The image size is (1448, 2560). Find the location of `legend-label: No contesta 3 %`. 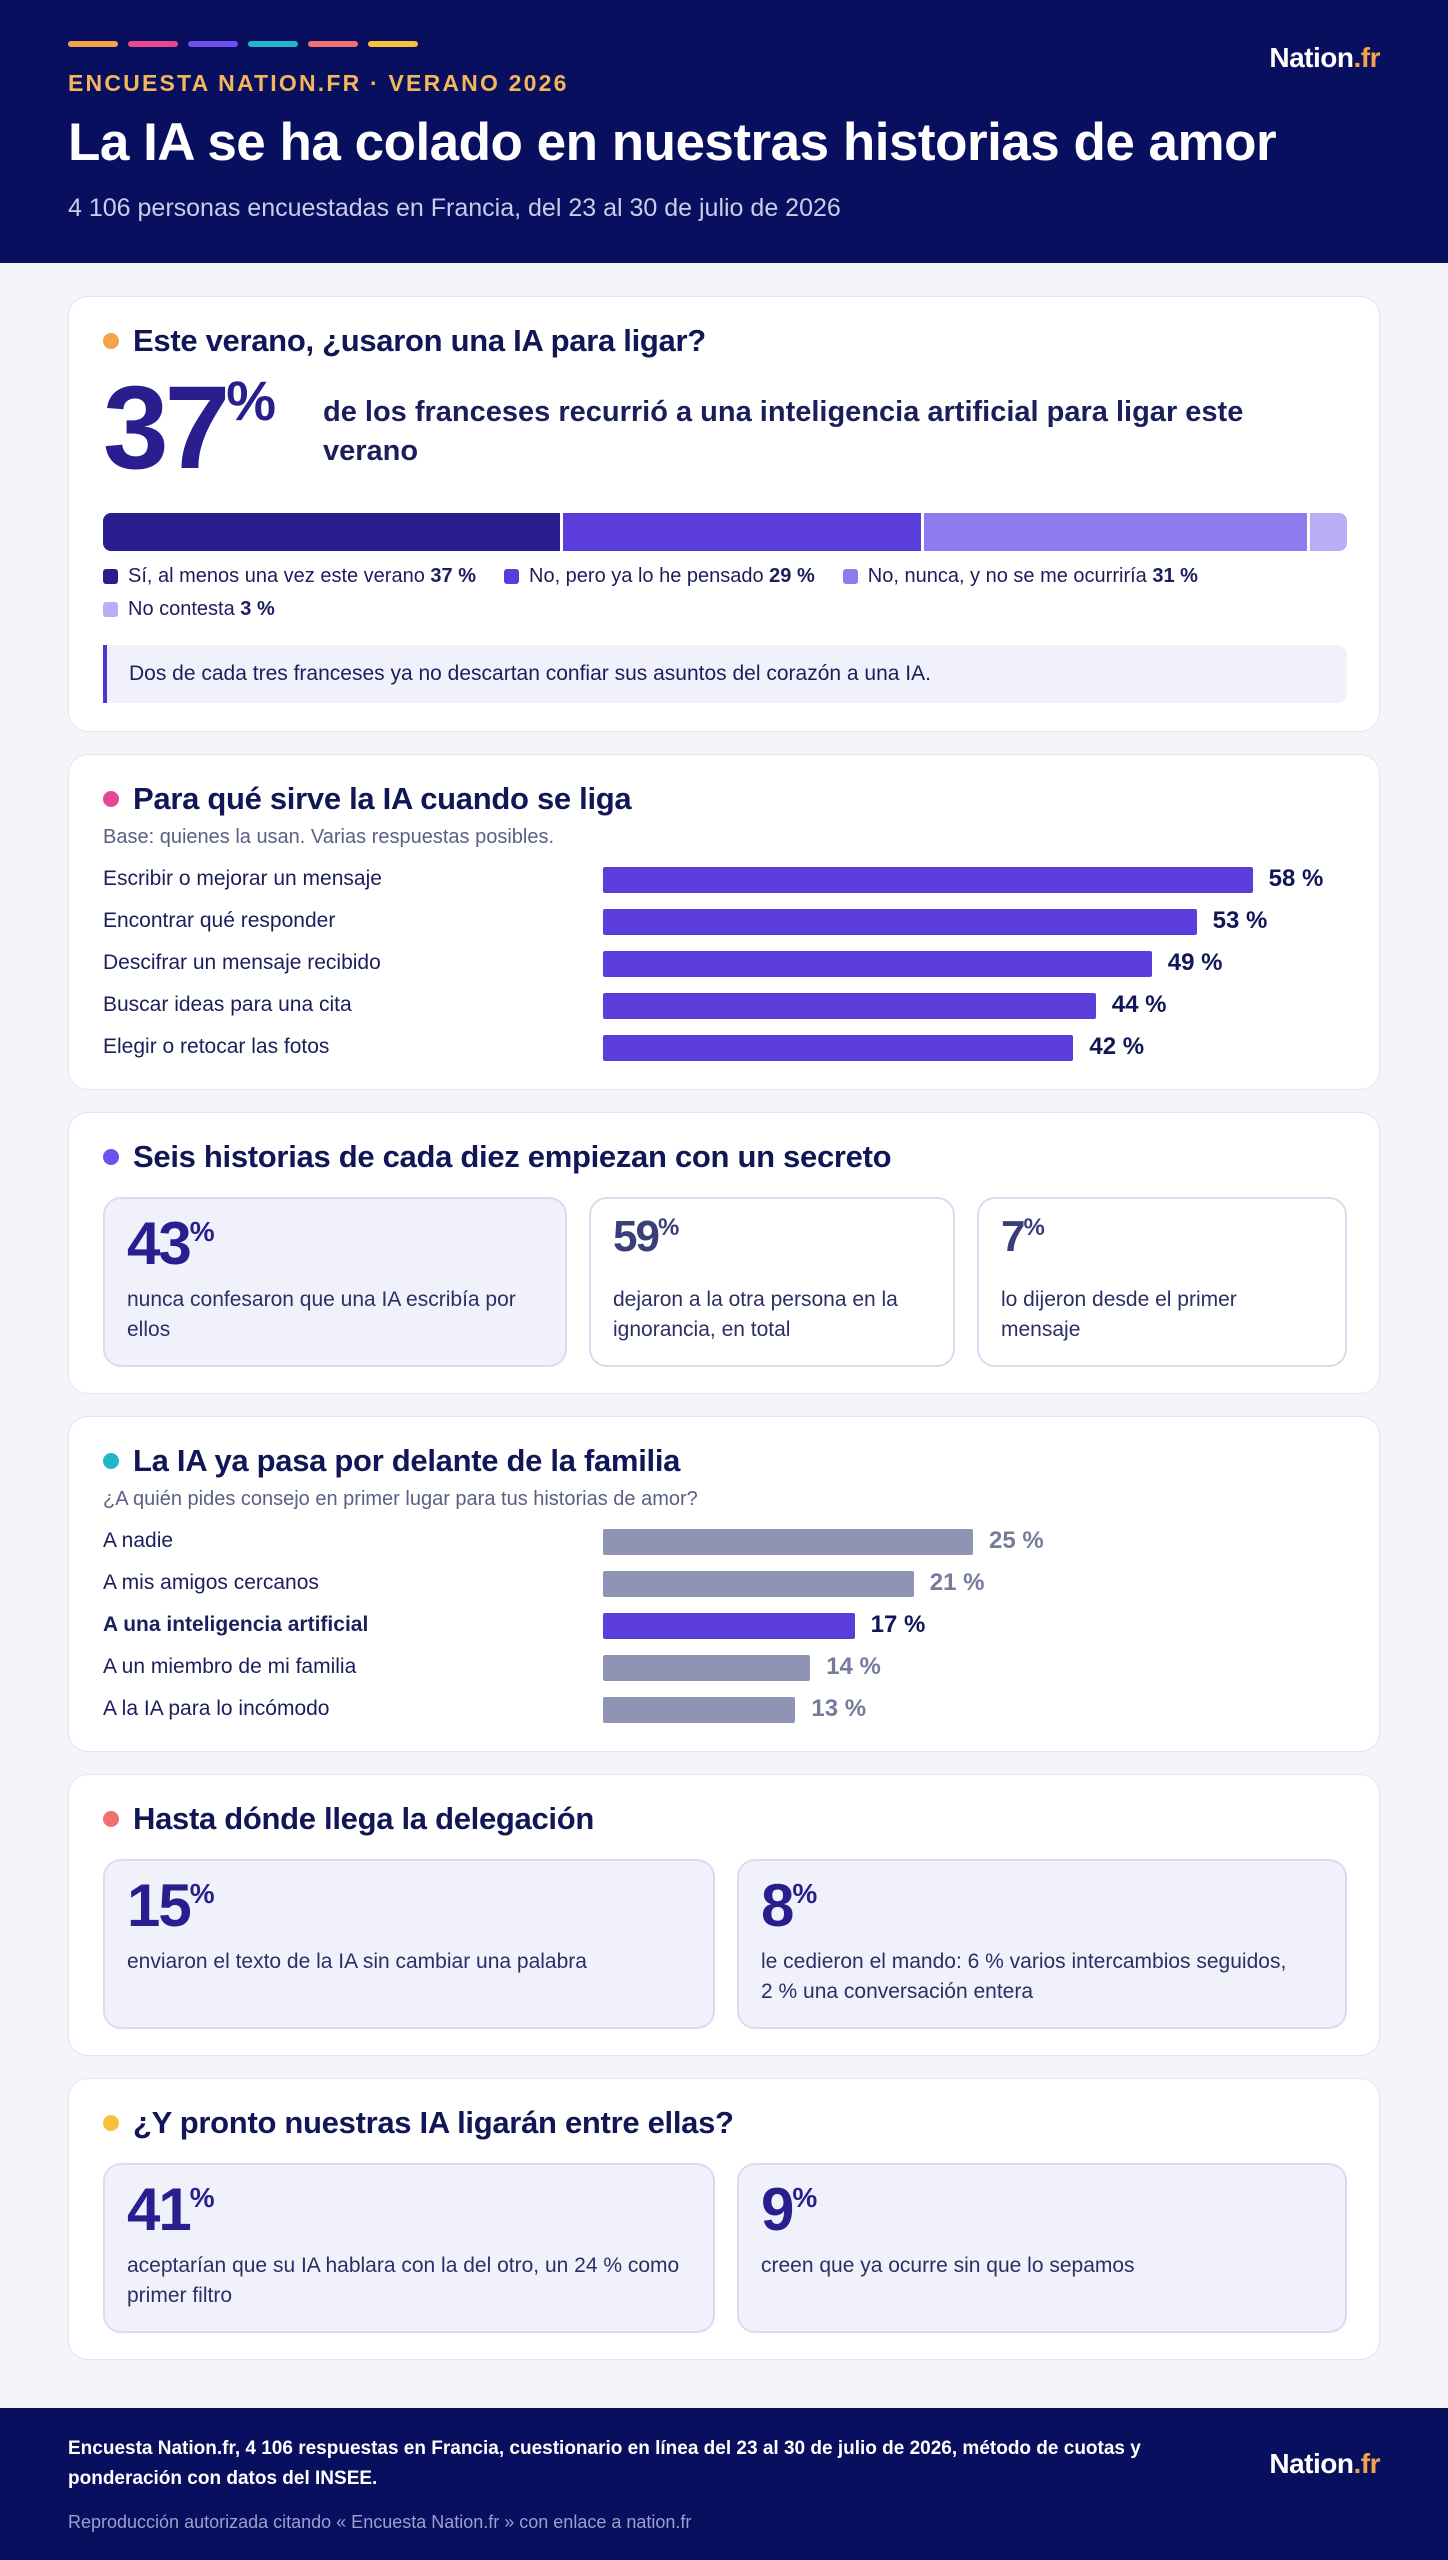

legend-label: No contesta 3 % is located at coordinates (201, 609).